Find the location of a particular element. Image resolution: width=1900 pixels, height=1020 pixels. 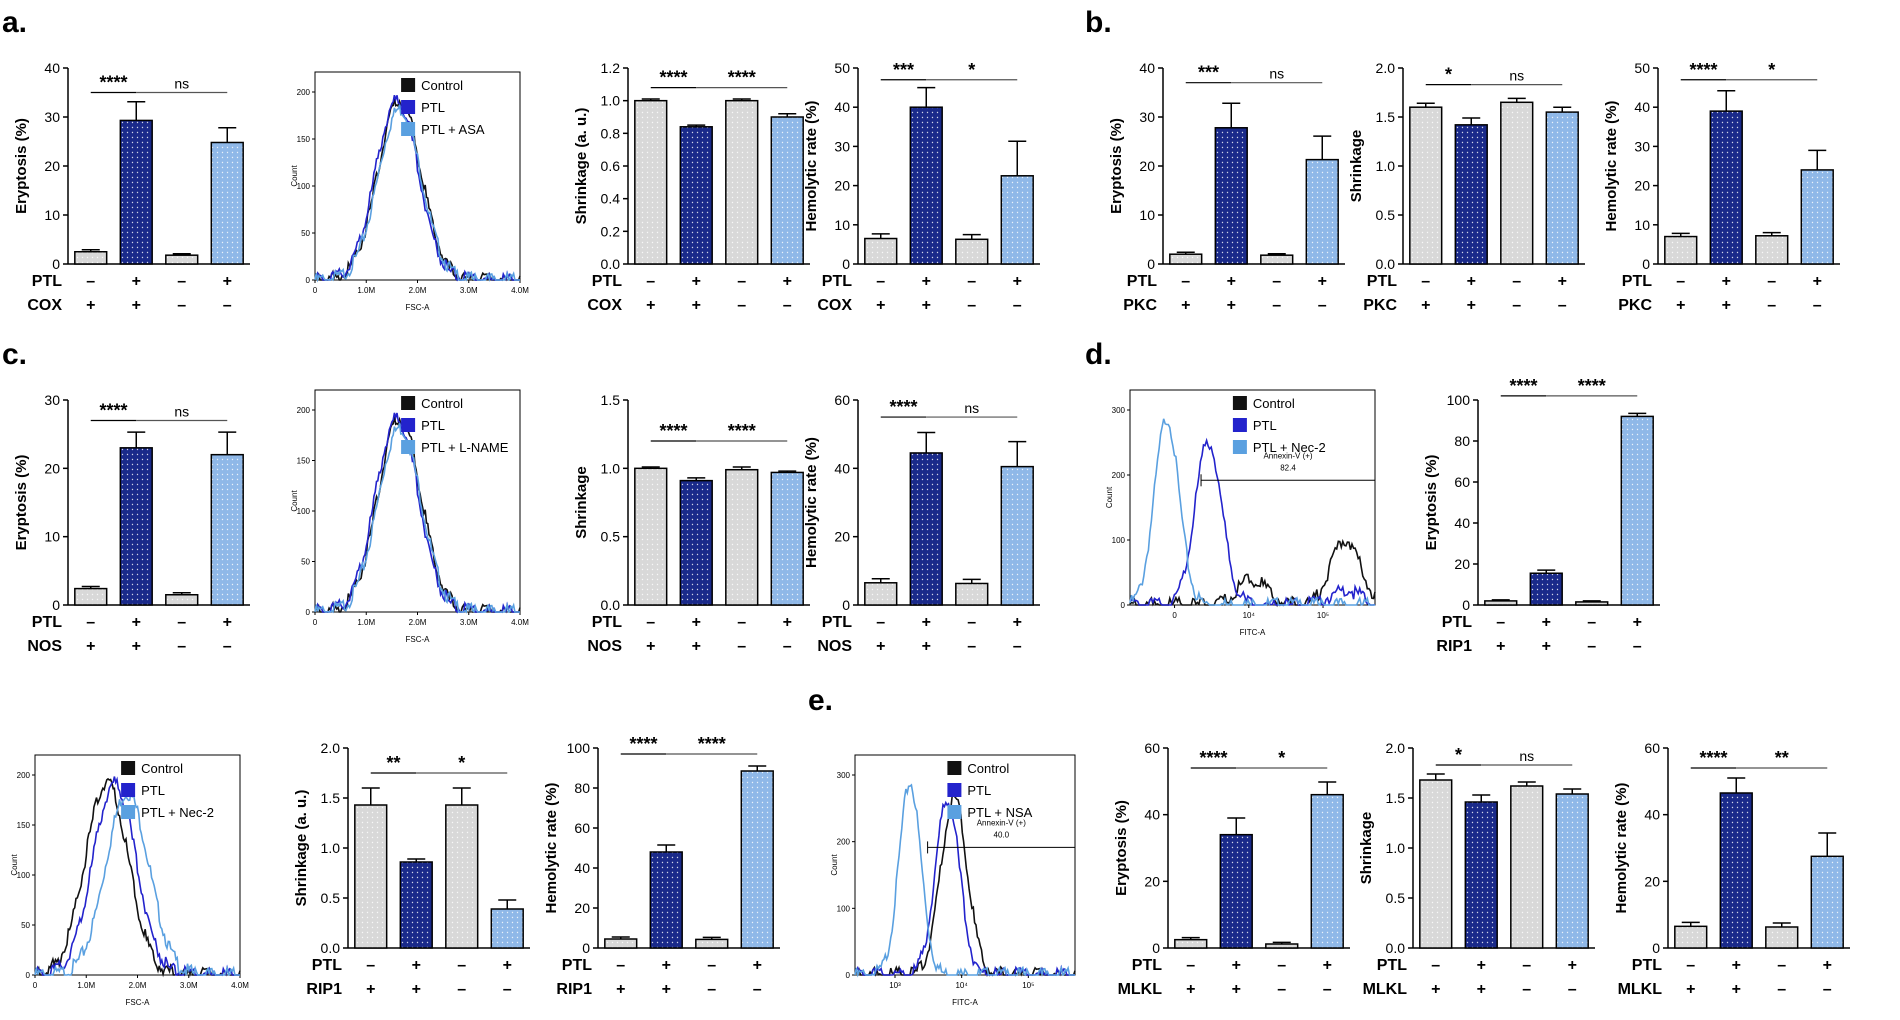

y-tick-label: 0.6 is located at coordinates (611, 166).